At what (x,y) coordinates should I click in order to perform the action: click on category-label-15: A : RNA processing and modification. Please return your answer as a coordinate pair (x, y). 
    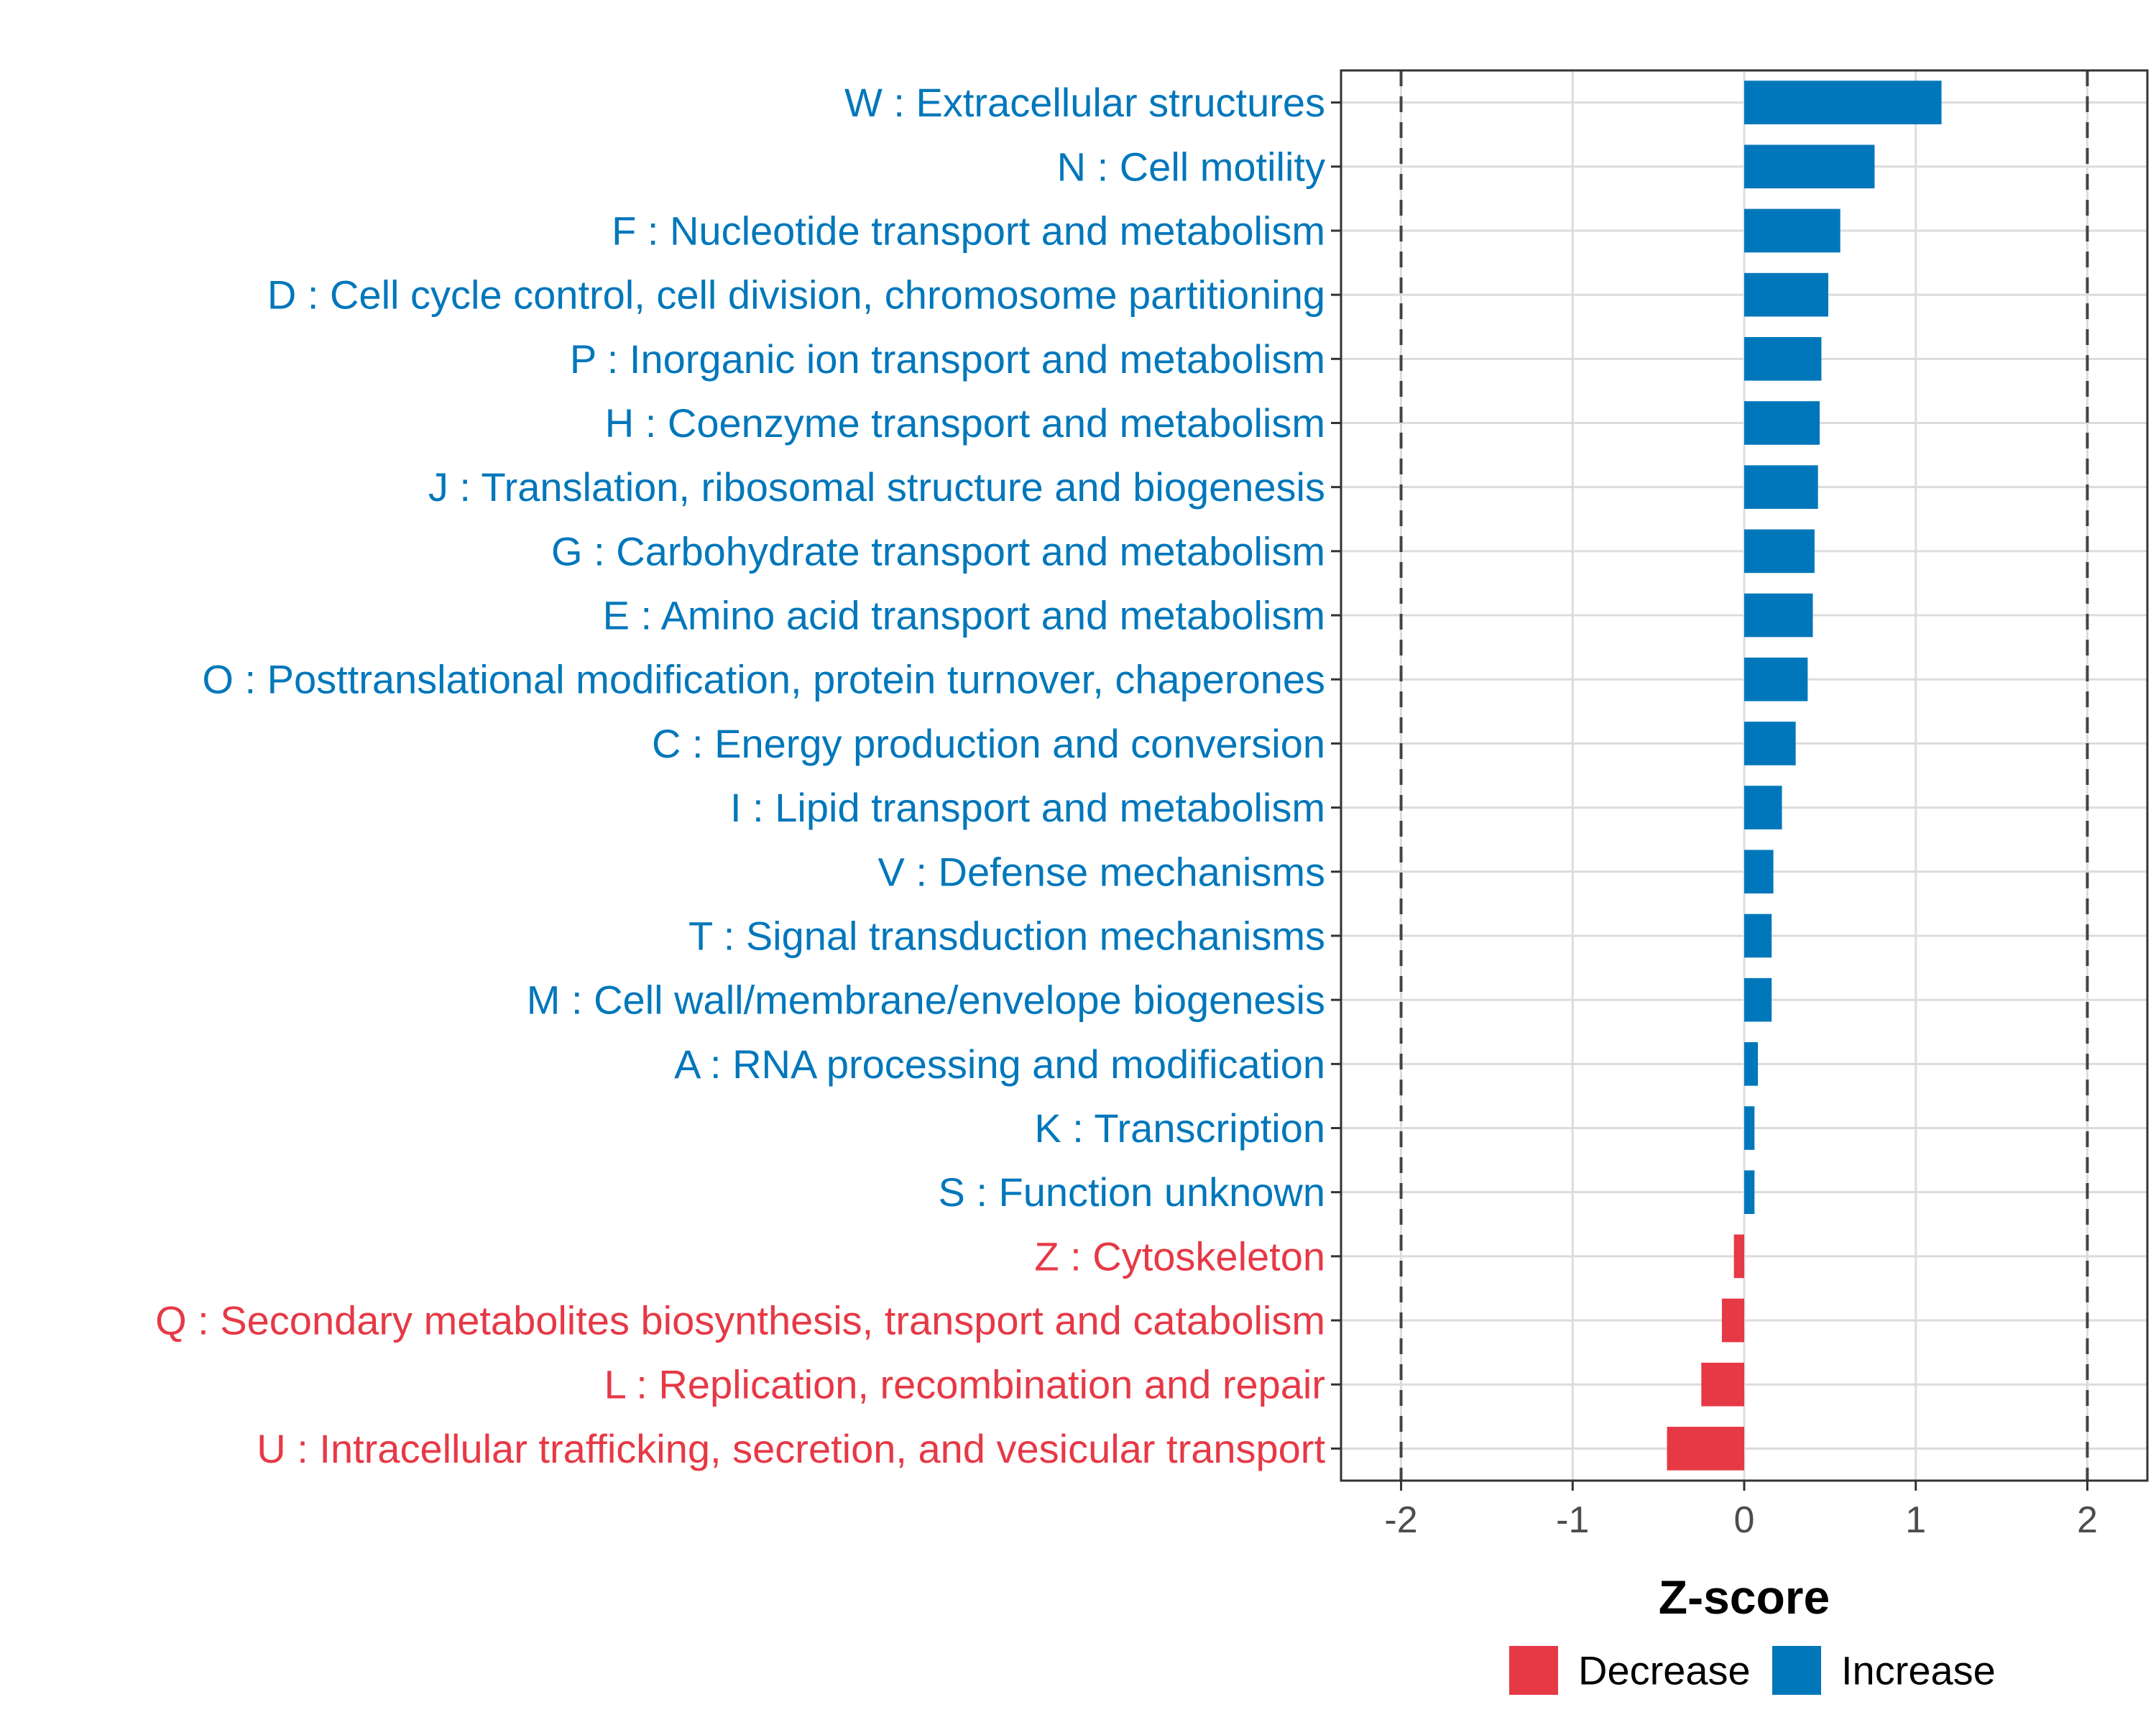
    Looking at the image, I should click on (1000, 1064).